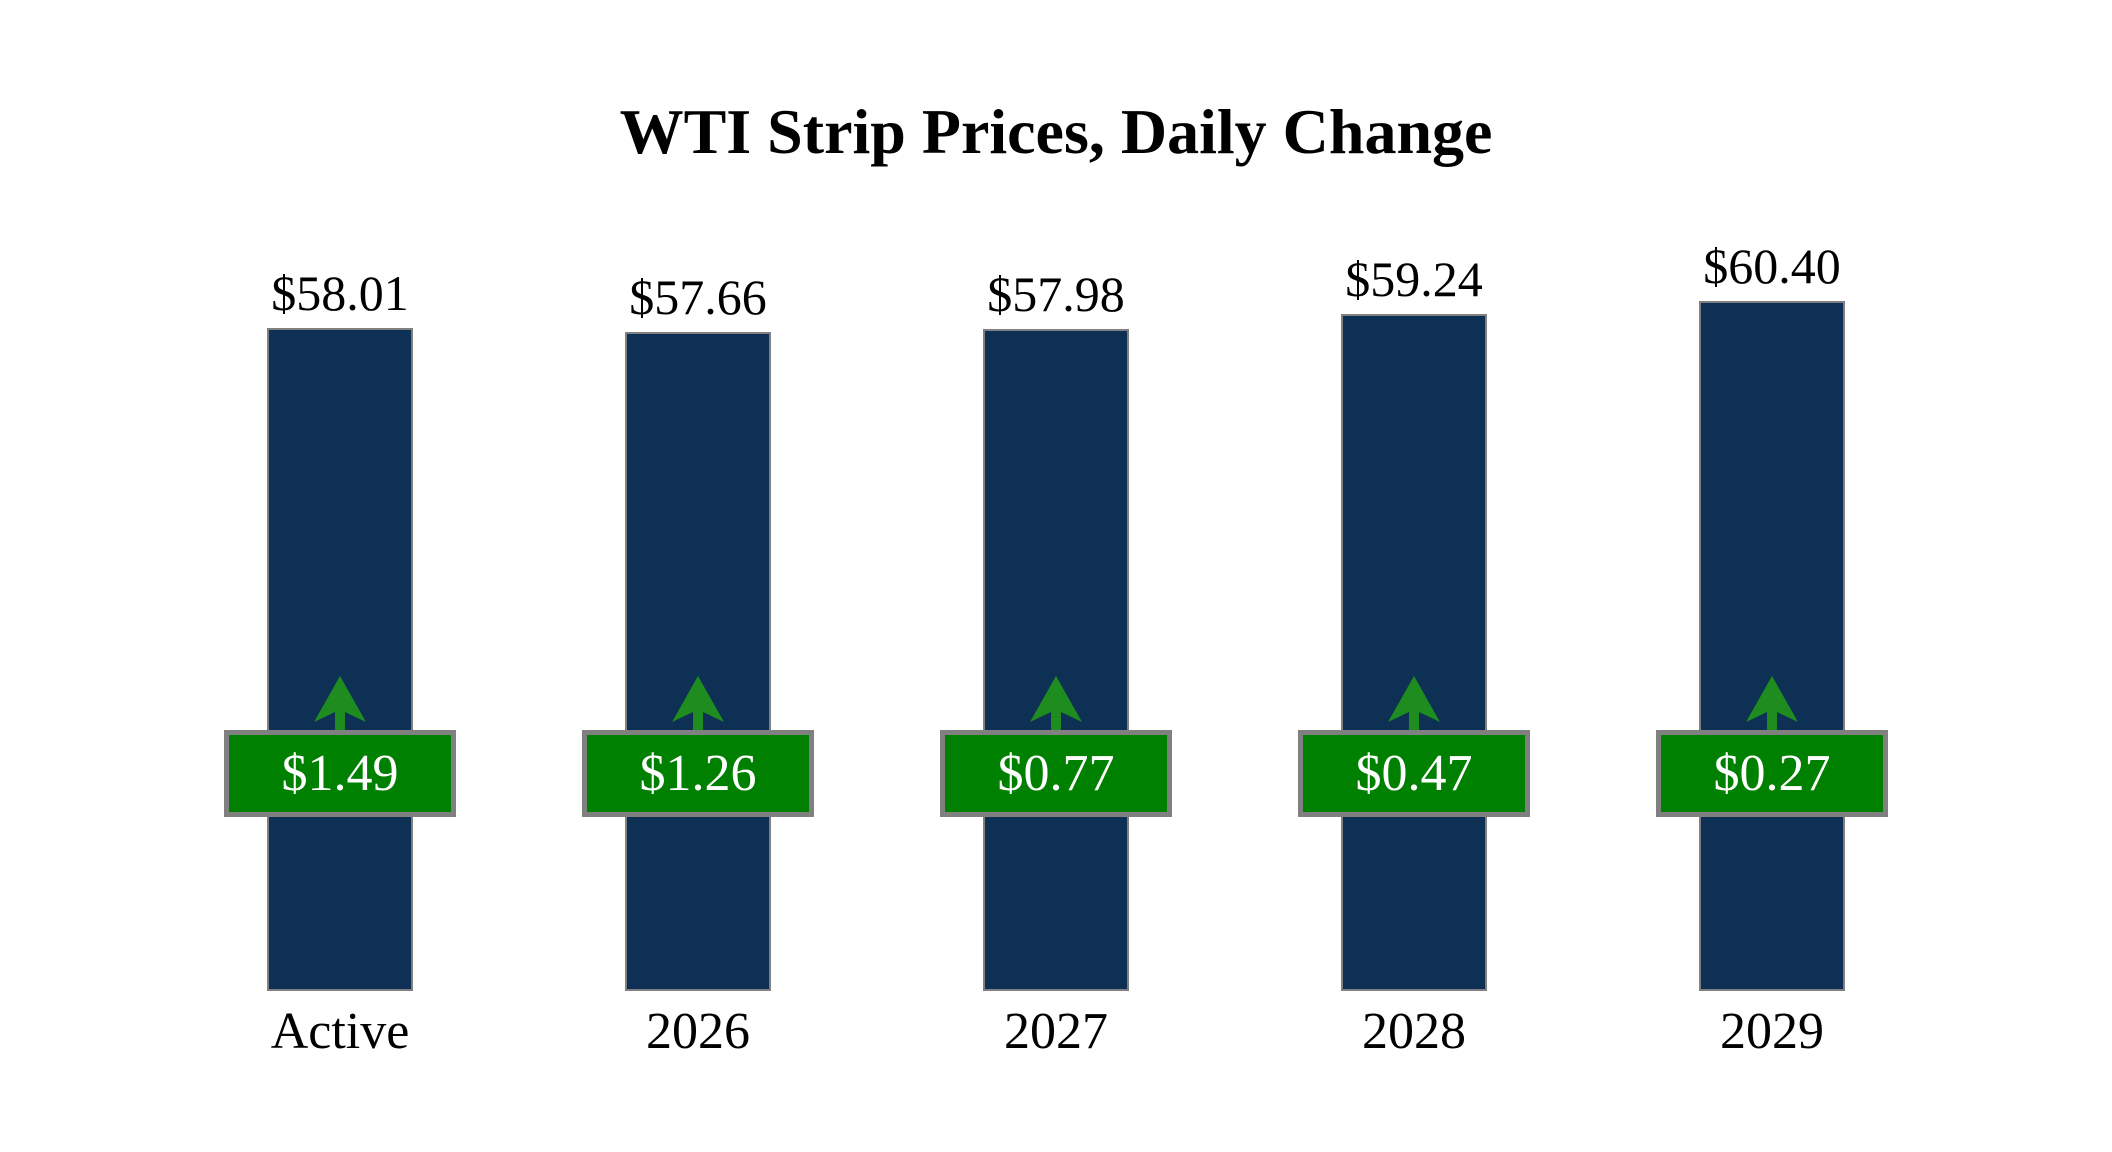 Image resolution: width=2112 pixels, height=1152 pixels. I want to click on change-badge: $0.27, so click(1772, 773).